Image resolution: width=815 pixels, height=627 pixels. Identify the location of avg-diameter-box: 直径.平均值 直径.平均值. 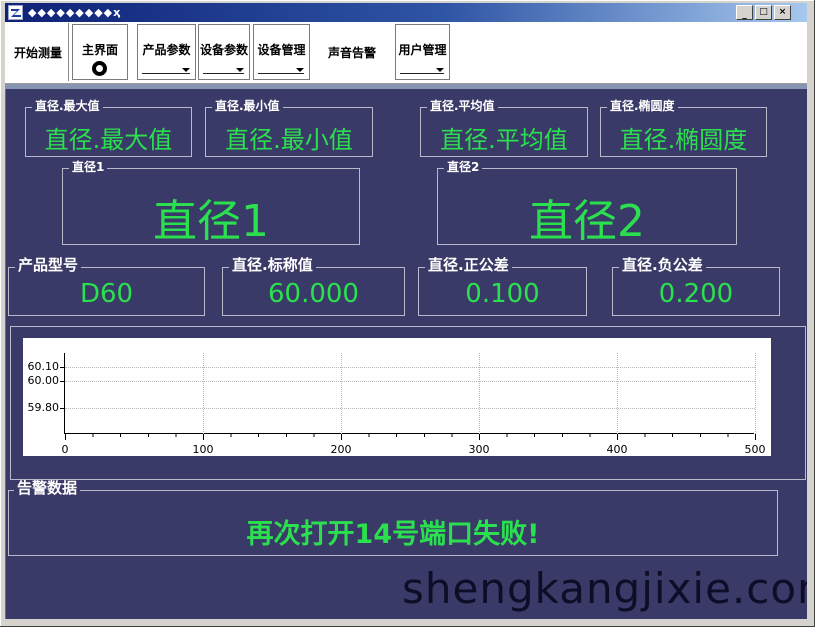
(504, 128).